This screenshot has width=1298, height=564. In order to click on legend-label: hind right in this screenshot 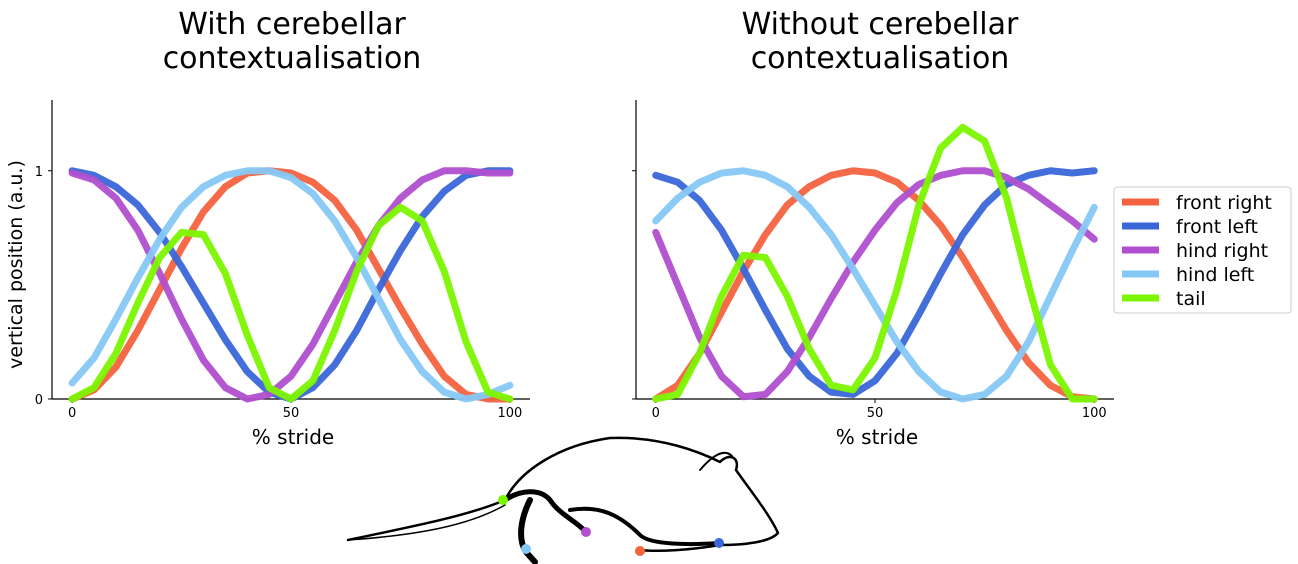, I will do `click(1222, 251)`.